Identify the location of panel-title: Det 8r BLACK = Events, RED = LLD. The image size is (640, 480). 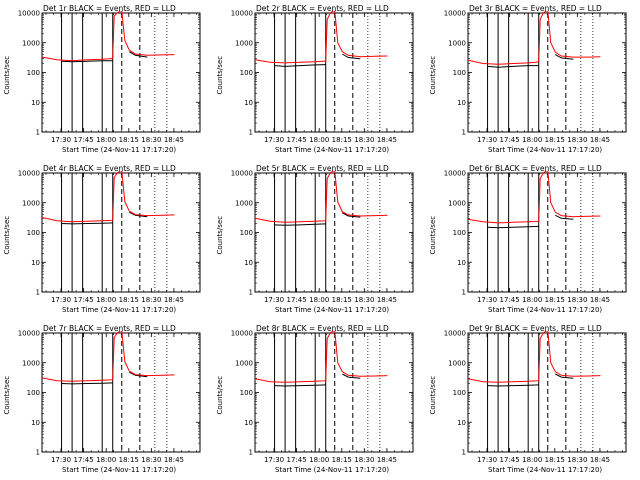
(322, 328).